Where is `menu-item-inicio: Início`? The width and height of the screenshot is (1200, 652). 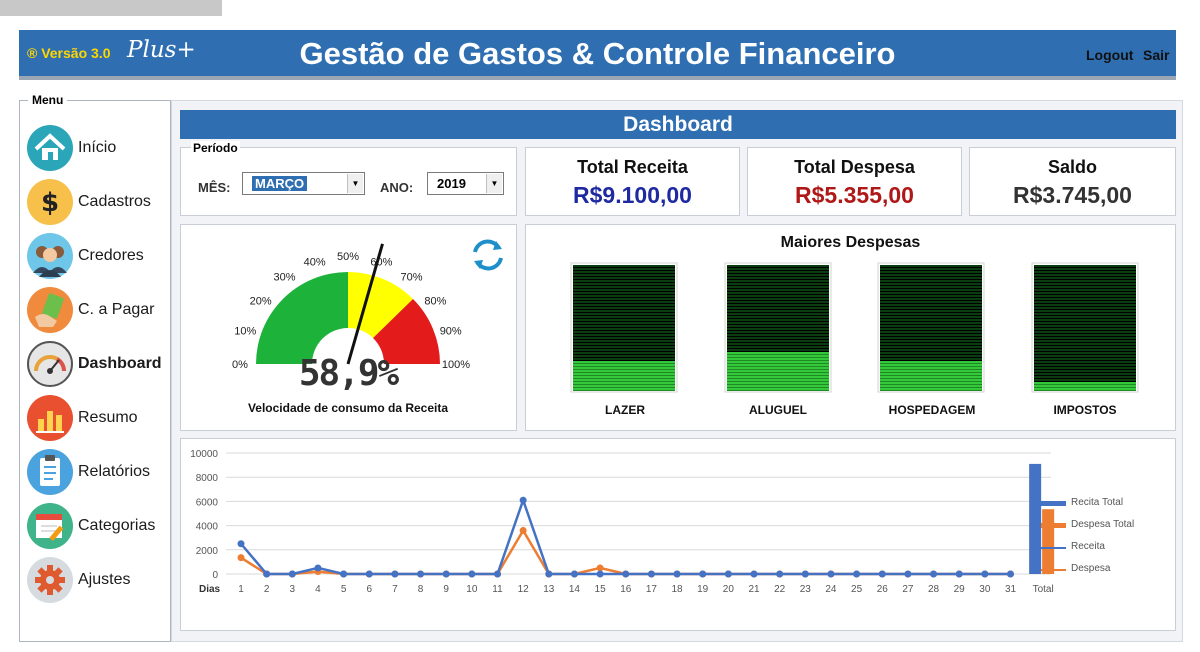 menu-item-inicio: Início is located at coordinates (96, 148).